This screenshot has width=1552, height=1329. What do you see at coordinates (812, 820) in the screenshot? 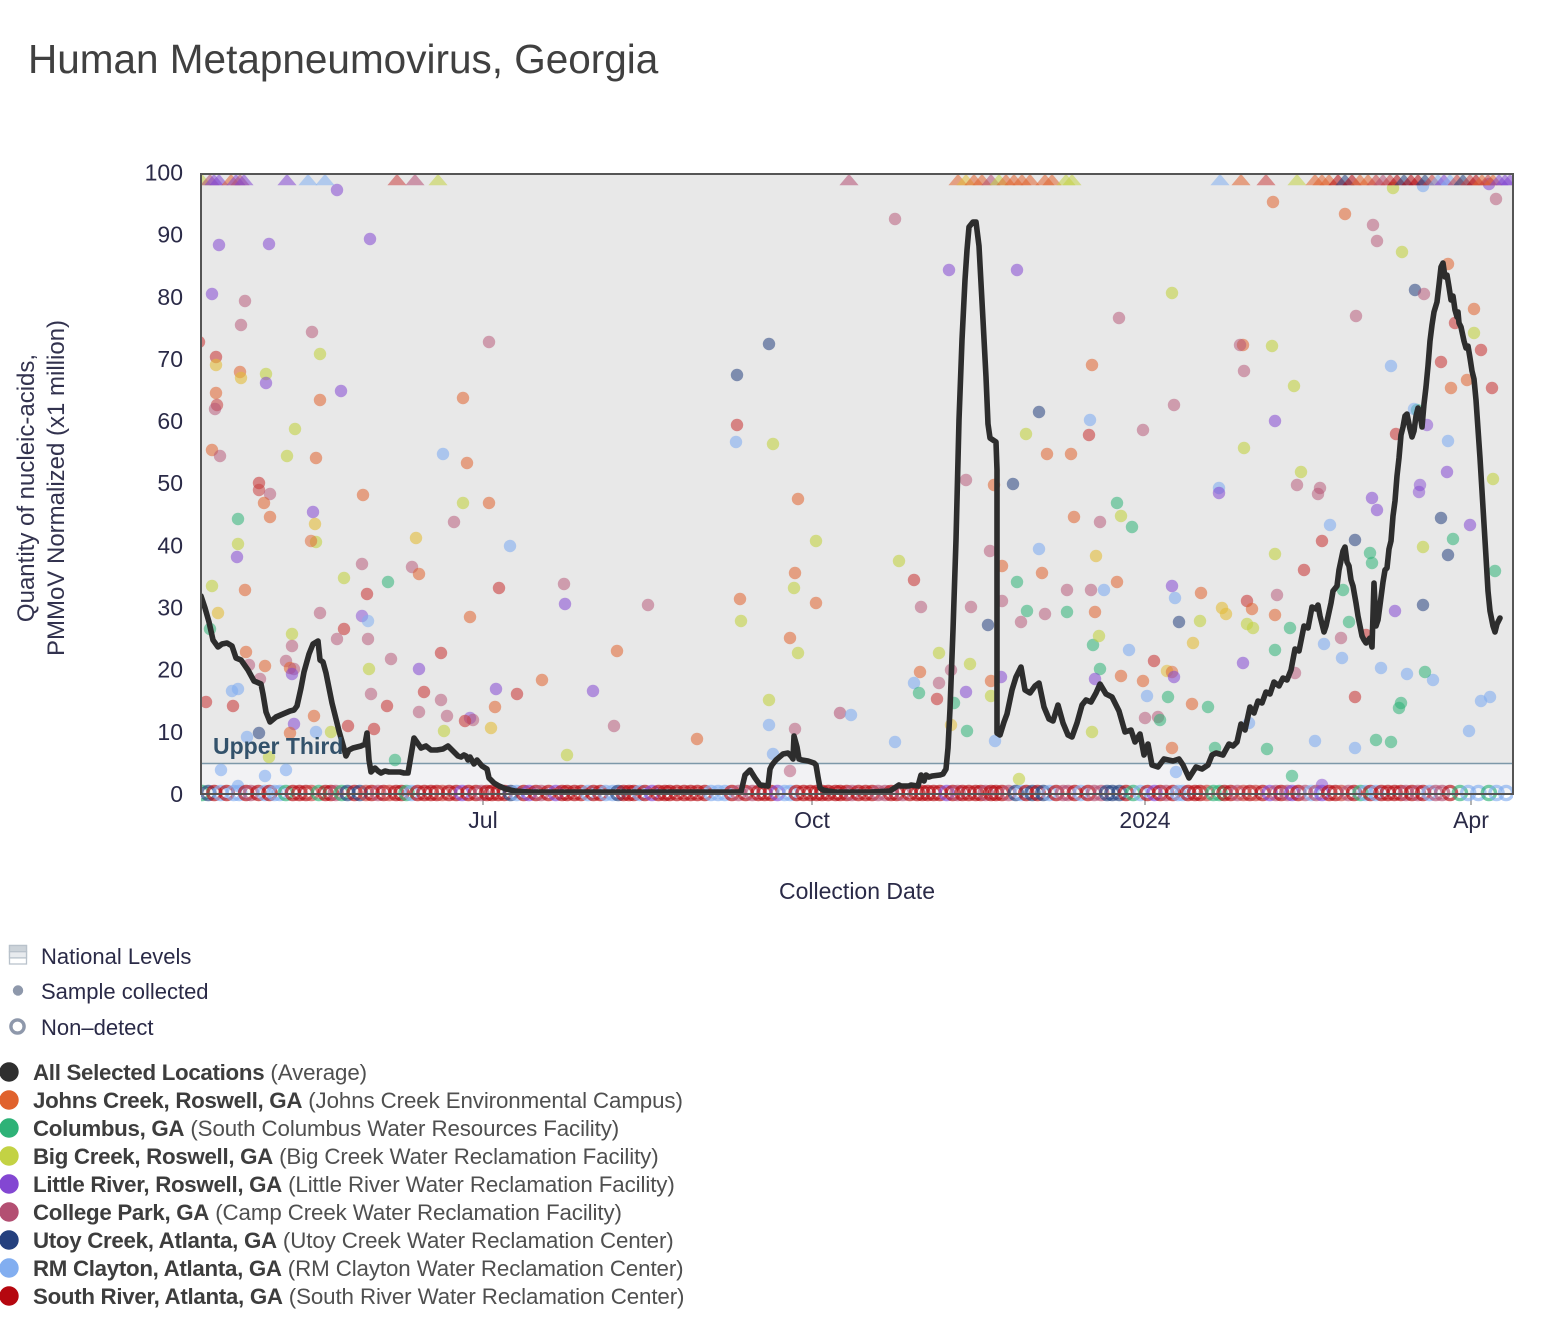
I see `svg-text: Oct` at bounding box center [812, 820].